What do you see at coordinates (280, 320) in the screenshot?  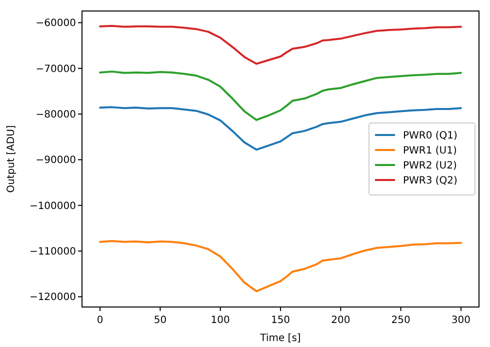 I see `x-tick-label: 150` at bounding box center [280, 320].